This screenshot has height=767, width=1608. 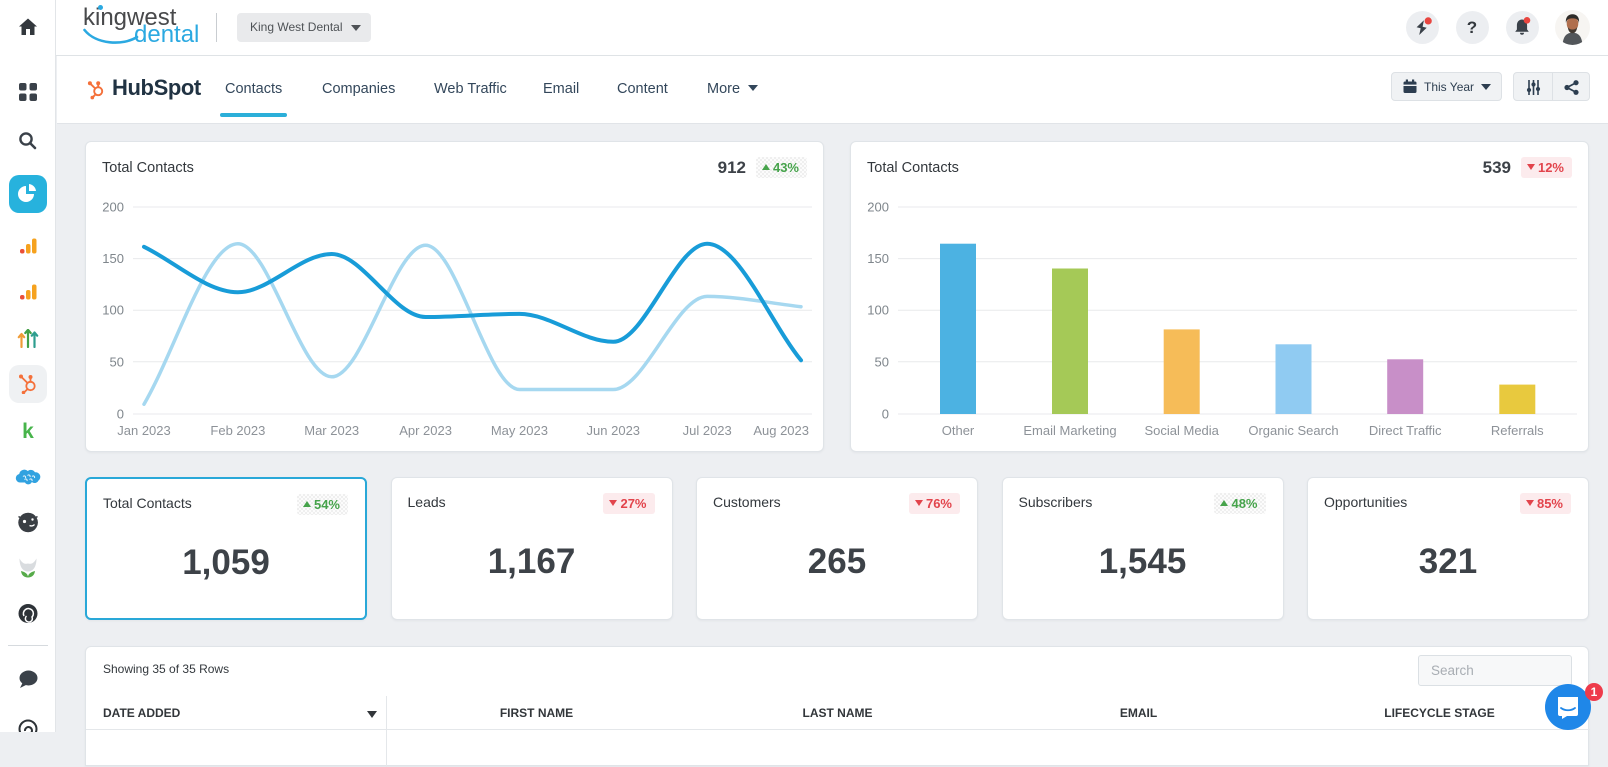 What do you see at coordinates (425, 430) in the screenshot?
I see `svg-text: Apr 2023` at bounding box center [425, 430].